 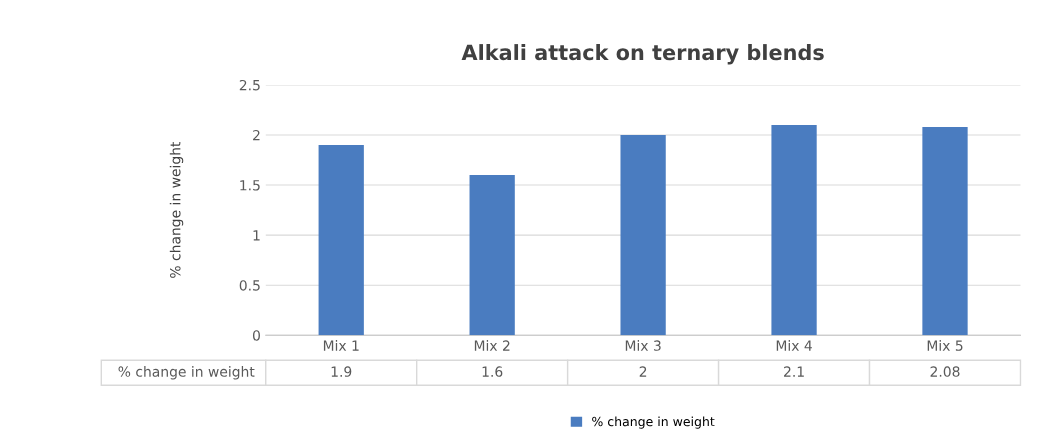 I want to click on y-tick-label: 0.5, so click(x=249, y=285).